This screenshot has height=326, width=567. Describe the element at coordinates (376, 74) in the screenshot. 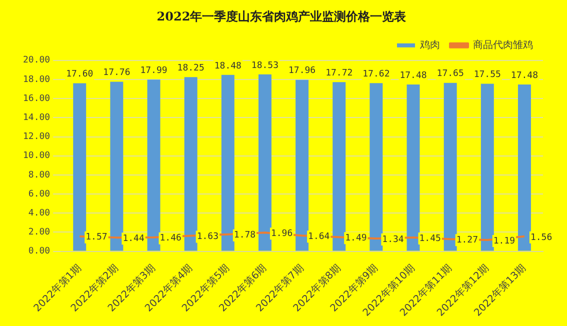

I see `data-label: 17.62` at that location.